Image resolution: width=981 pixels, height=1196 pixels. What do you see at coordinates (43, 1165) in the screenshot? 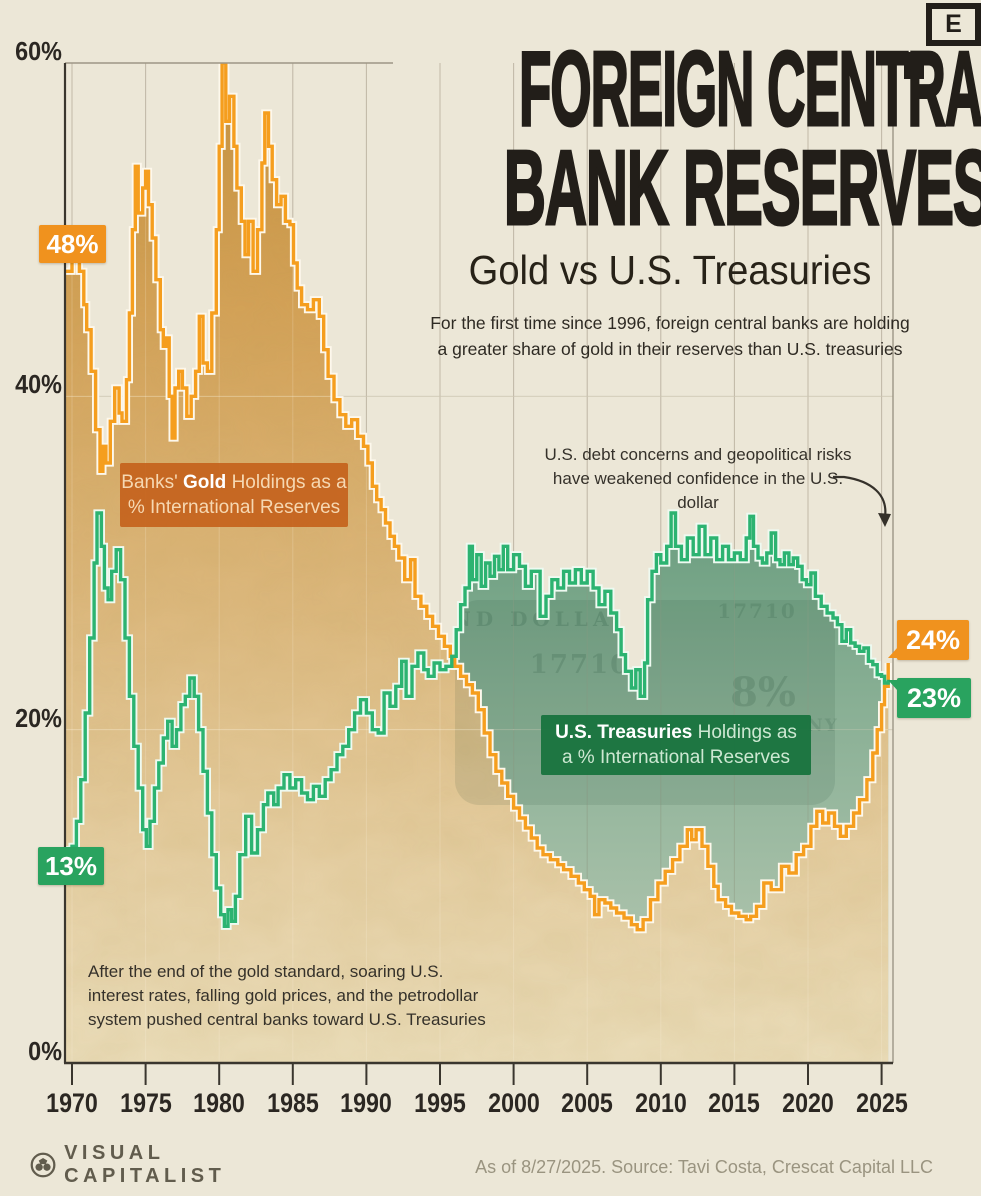
I see `binoculars-icon` at bounding box center [43, 1165].